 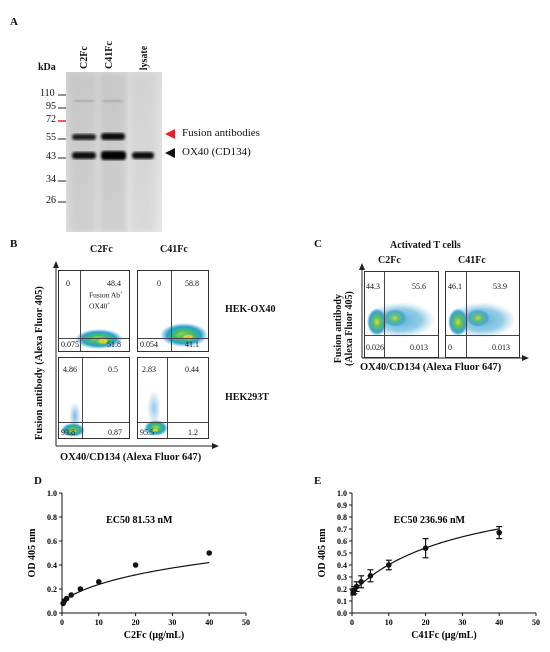 What do you see at coordinates (193, 432) in the screenshot?
I see `b4-lr: 1.2` at bounding box center [193, 432].